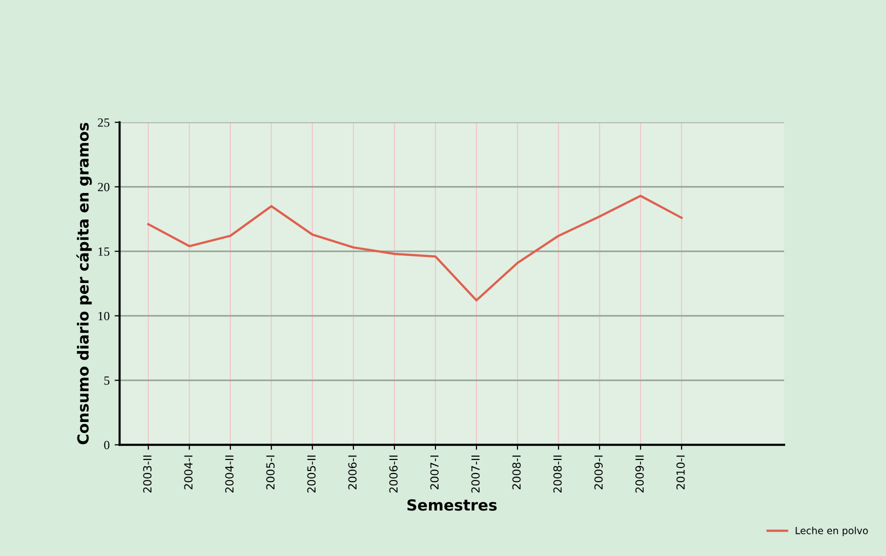  I want to click on x-tick-label: 2003-II, so click(147, 474).